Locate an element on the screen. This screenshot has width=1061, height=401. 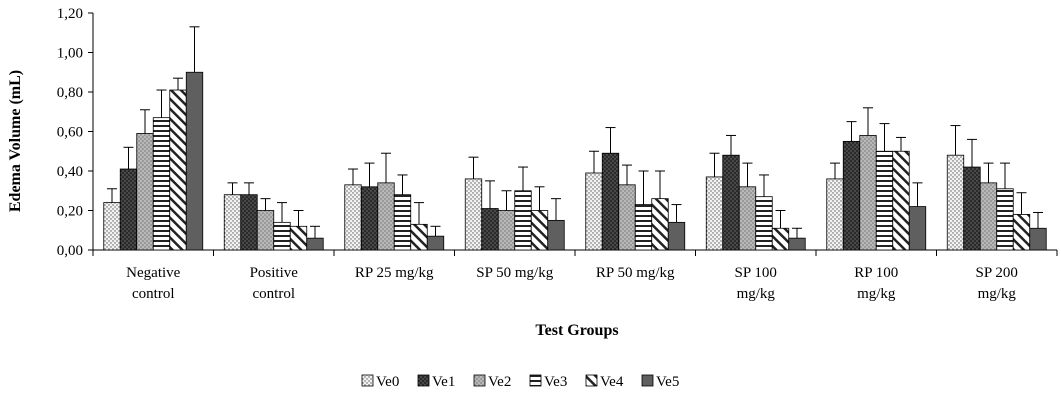
category-label: RP 25 mg/kg is located at coordinates (394, 273).